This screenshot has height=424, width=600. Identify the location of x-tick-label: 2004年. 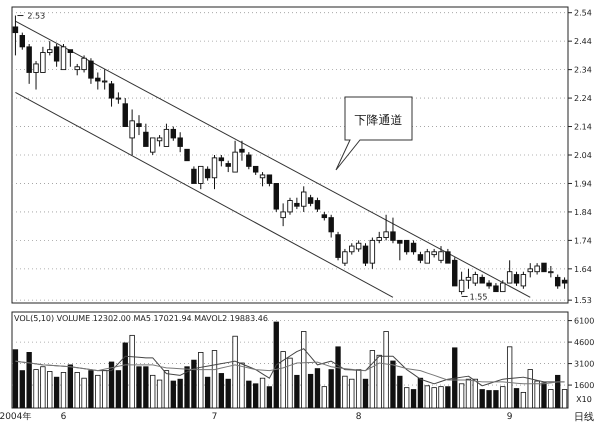
(16, 416).